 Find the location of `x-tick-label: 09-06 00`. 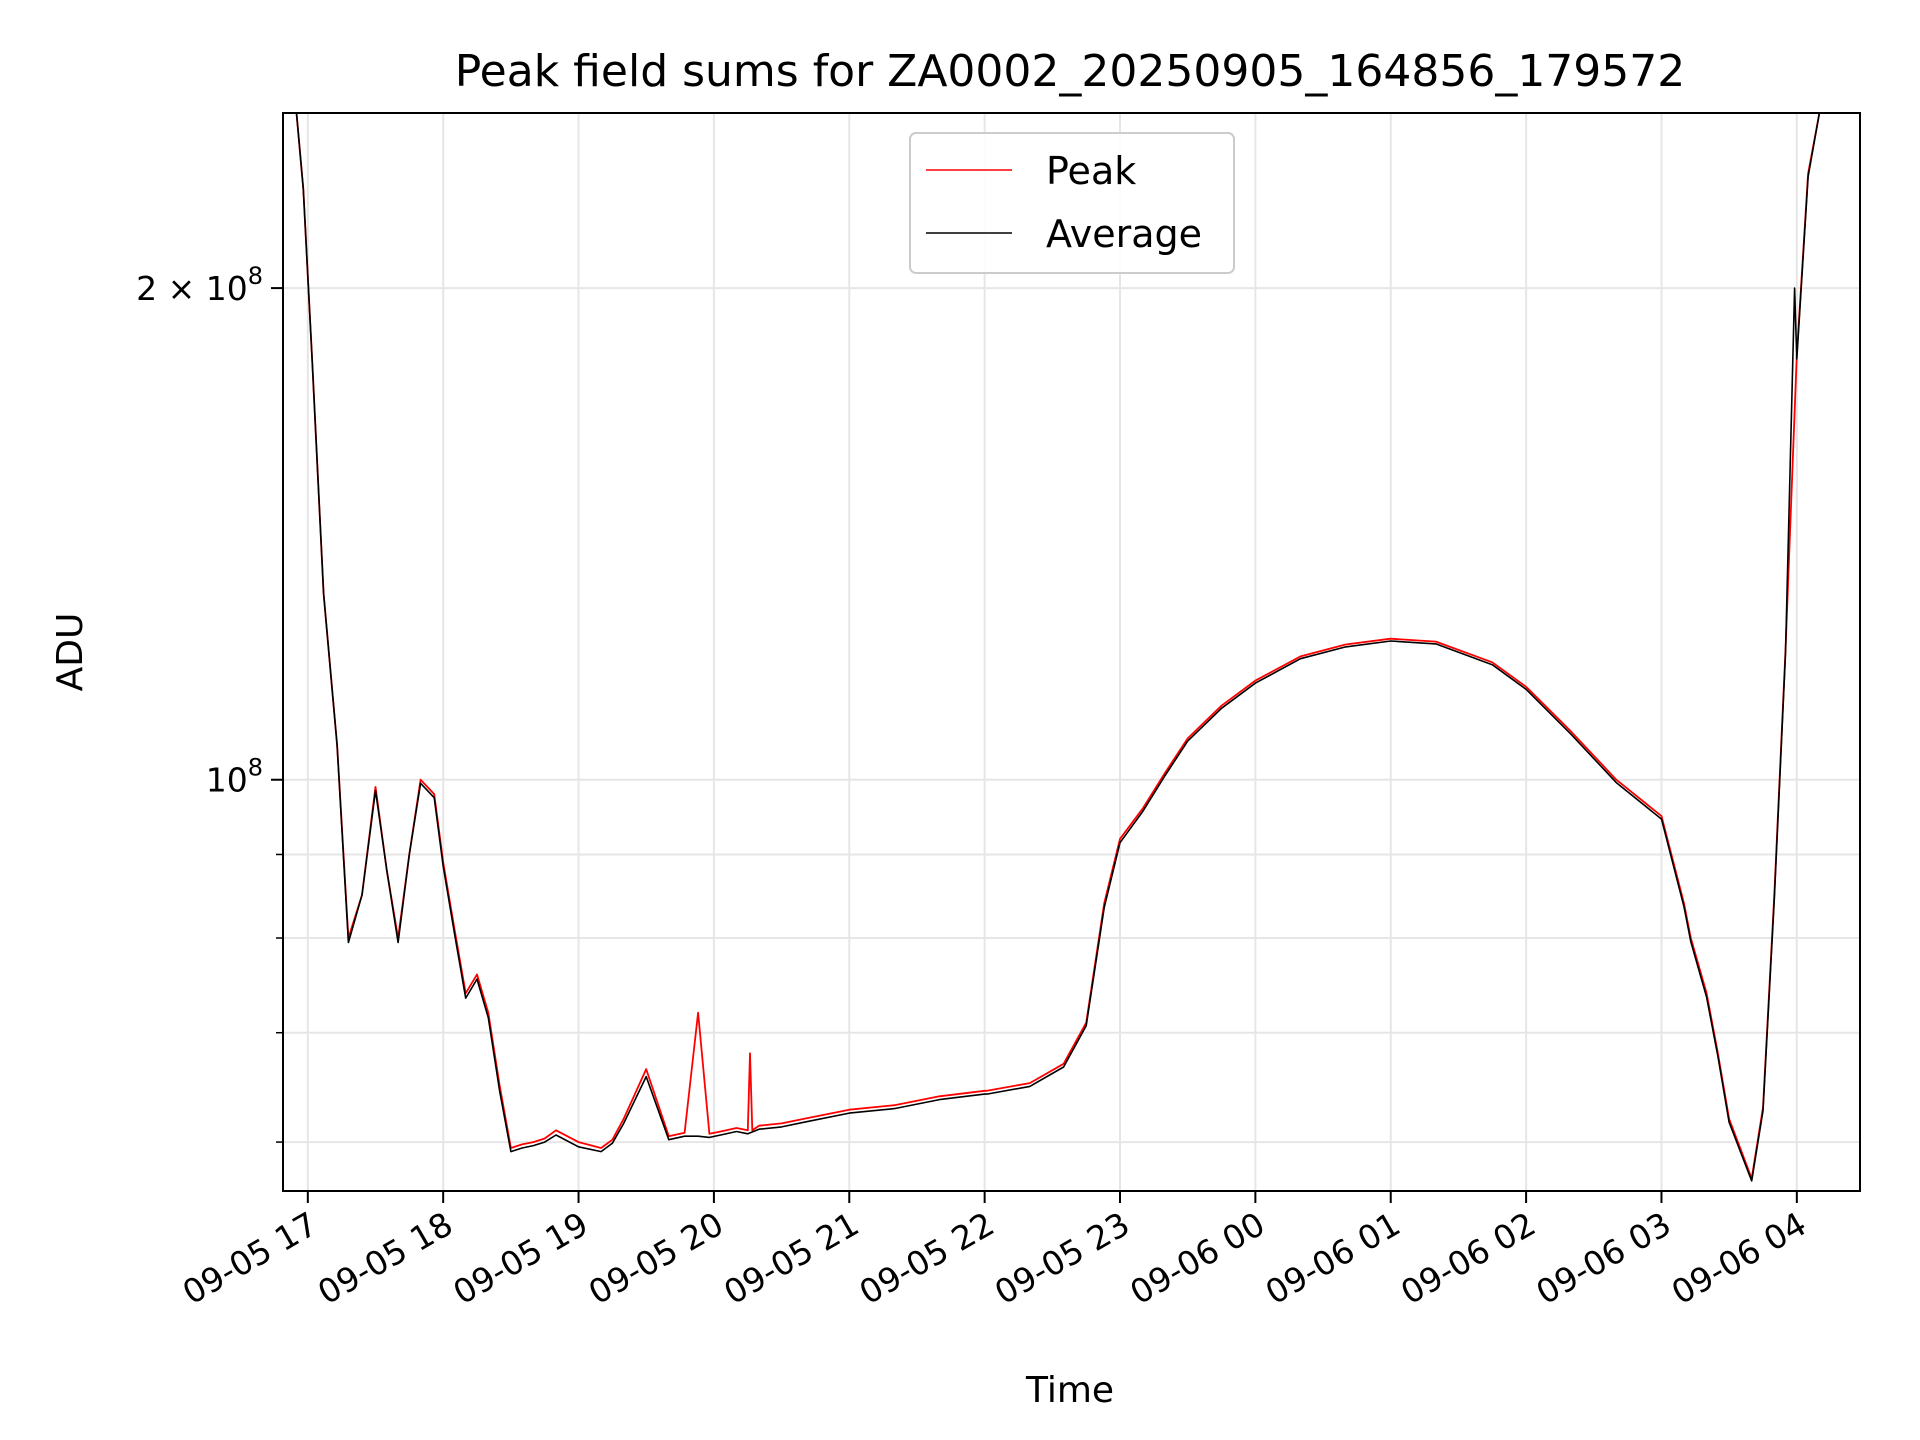

x-tick-label: 09-06 00 is located at coordinates (1197, 1258).